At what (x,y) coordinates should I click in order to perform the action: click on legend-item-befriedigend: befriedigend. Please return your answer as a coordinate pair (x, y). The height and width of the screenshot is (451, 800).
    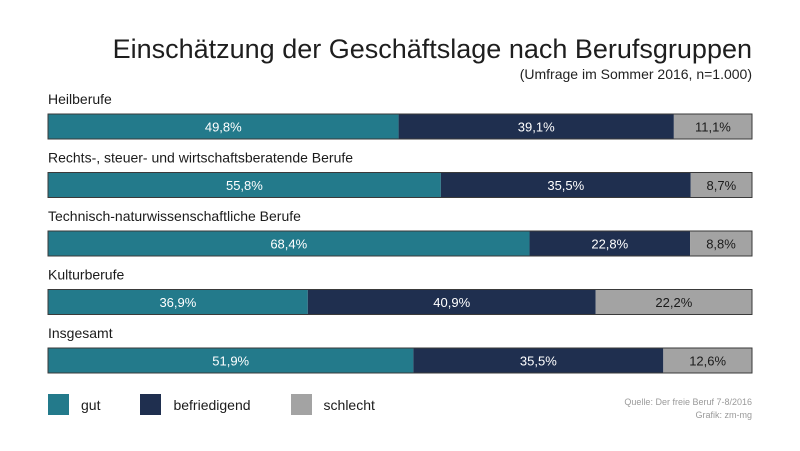
    Looking at the image, I should click on (195, 404).